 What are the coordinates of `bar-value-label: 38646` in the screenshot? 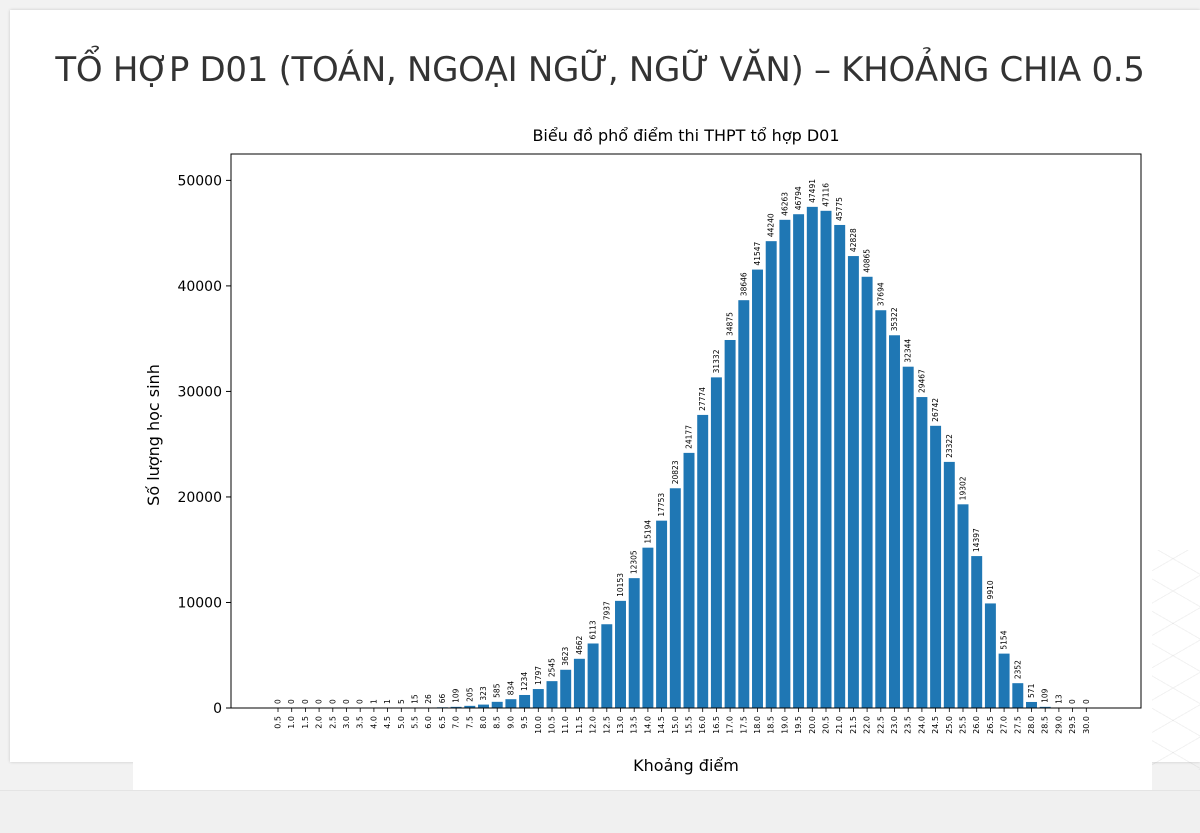 It's located at (743, 284).